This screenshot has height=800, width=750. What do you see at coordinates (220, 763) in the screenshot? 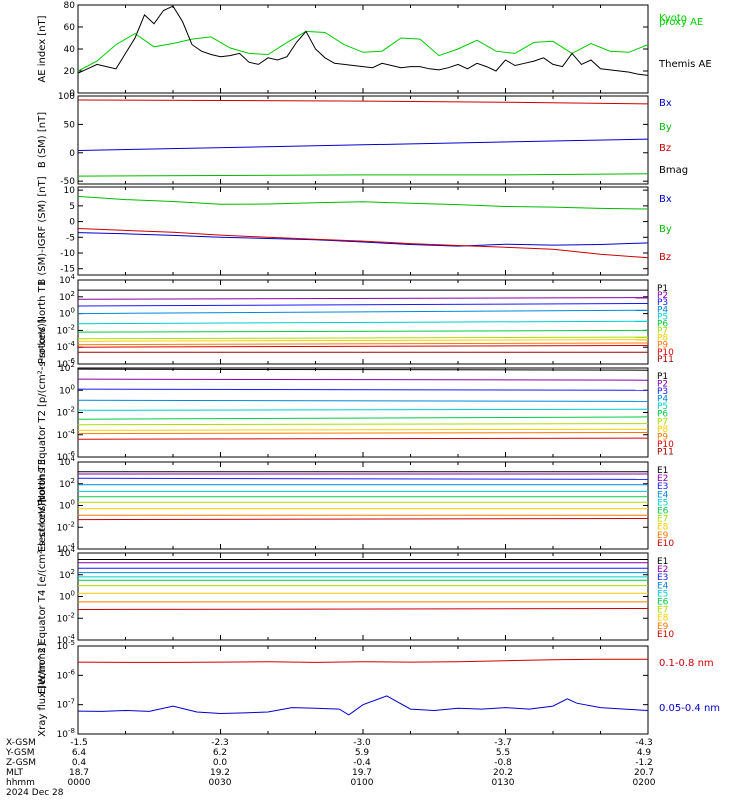
I see `x-tick-label: 0.0` at bounding box center [220, 763].